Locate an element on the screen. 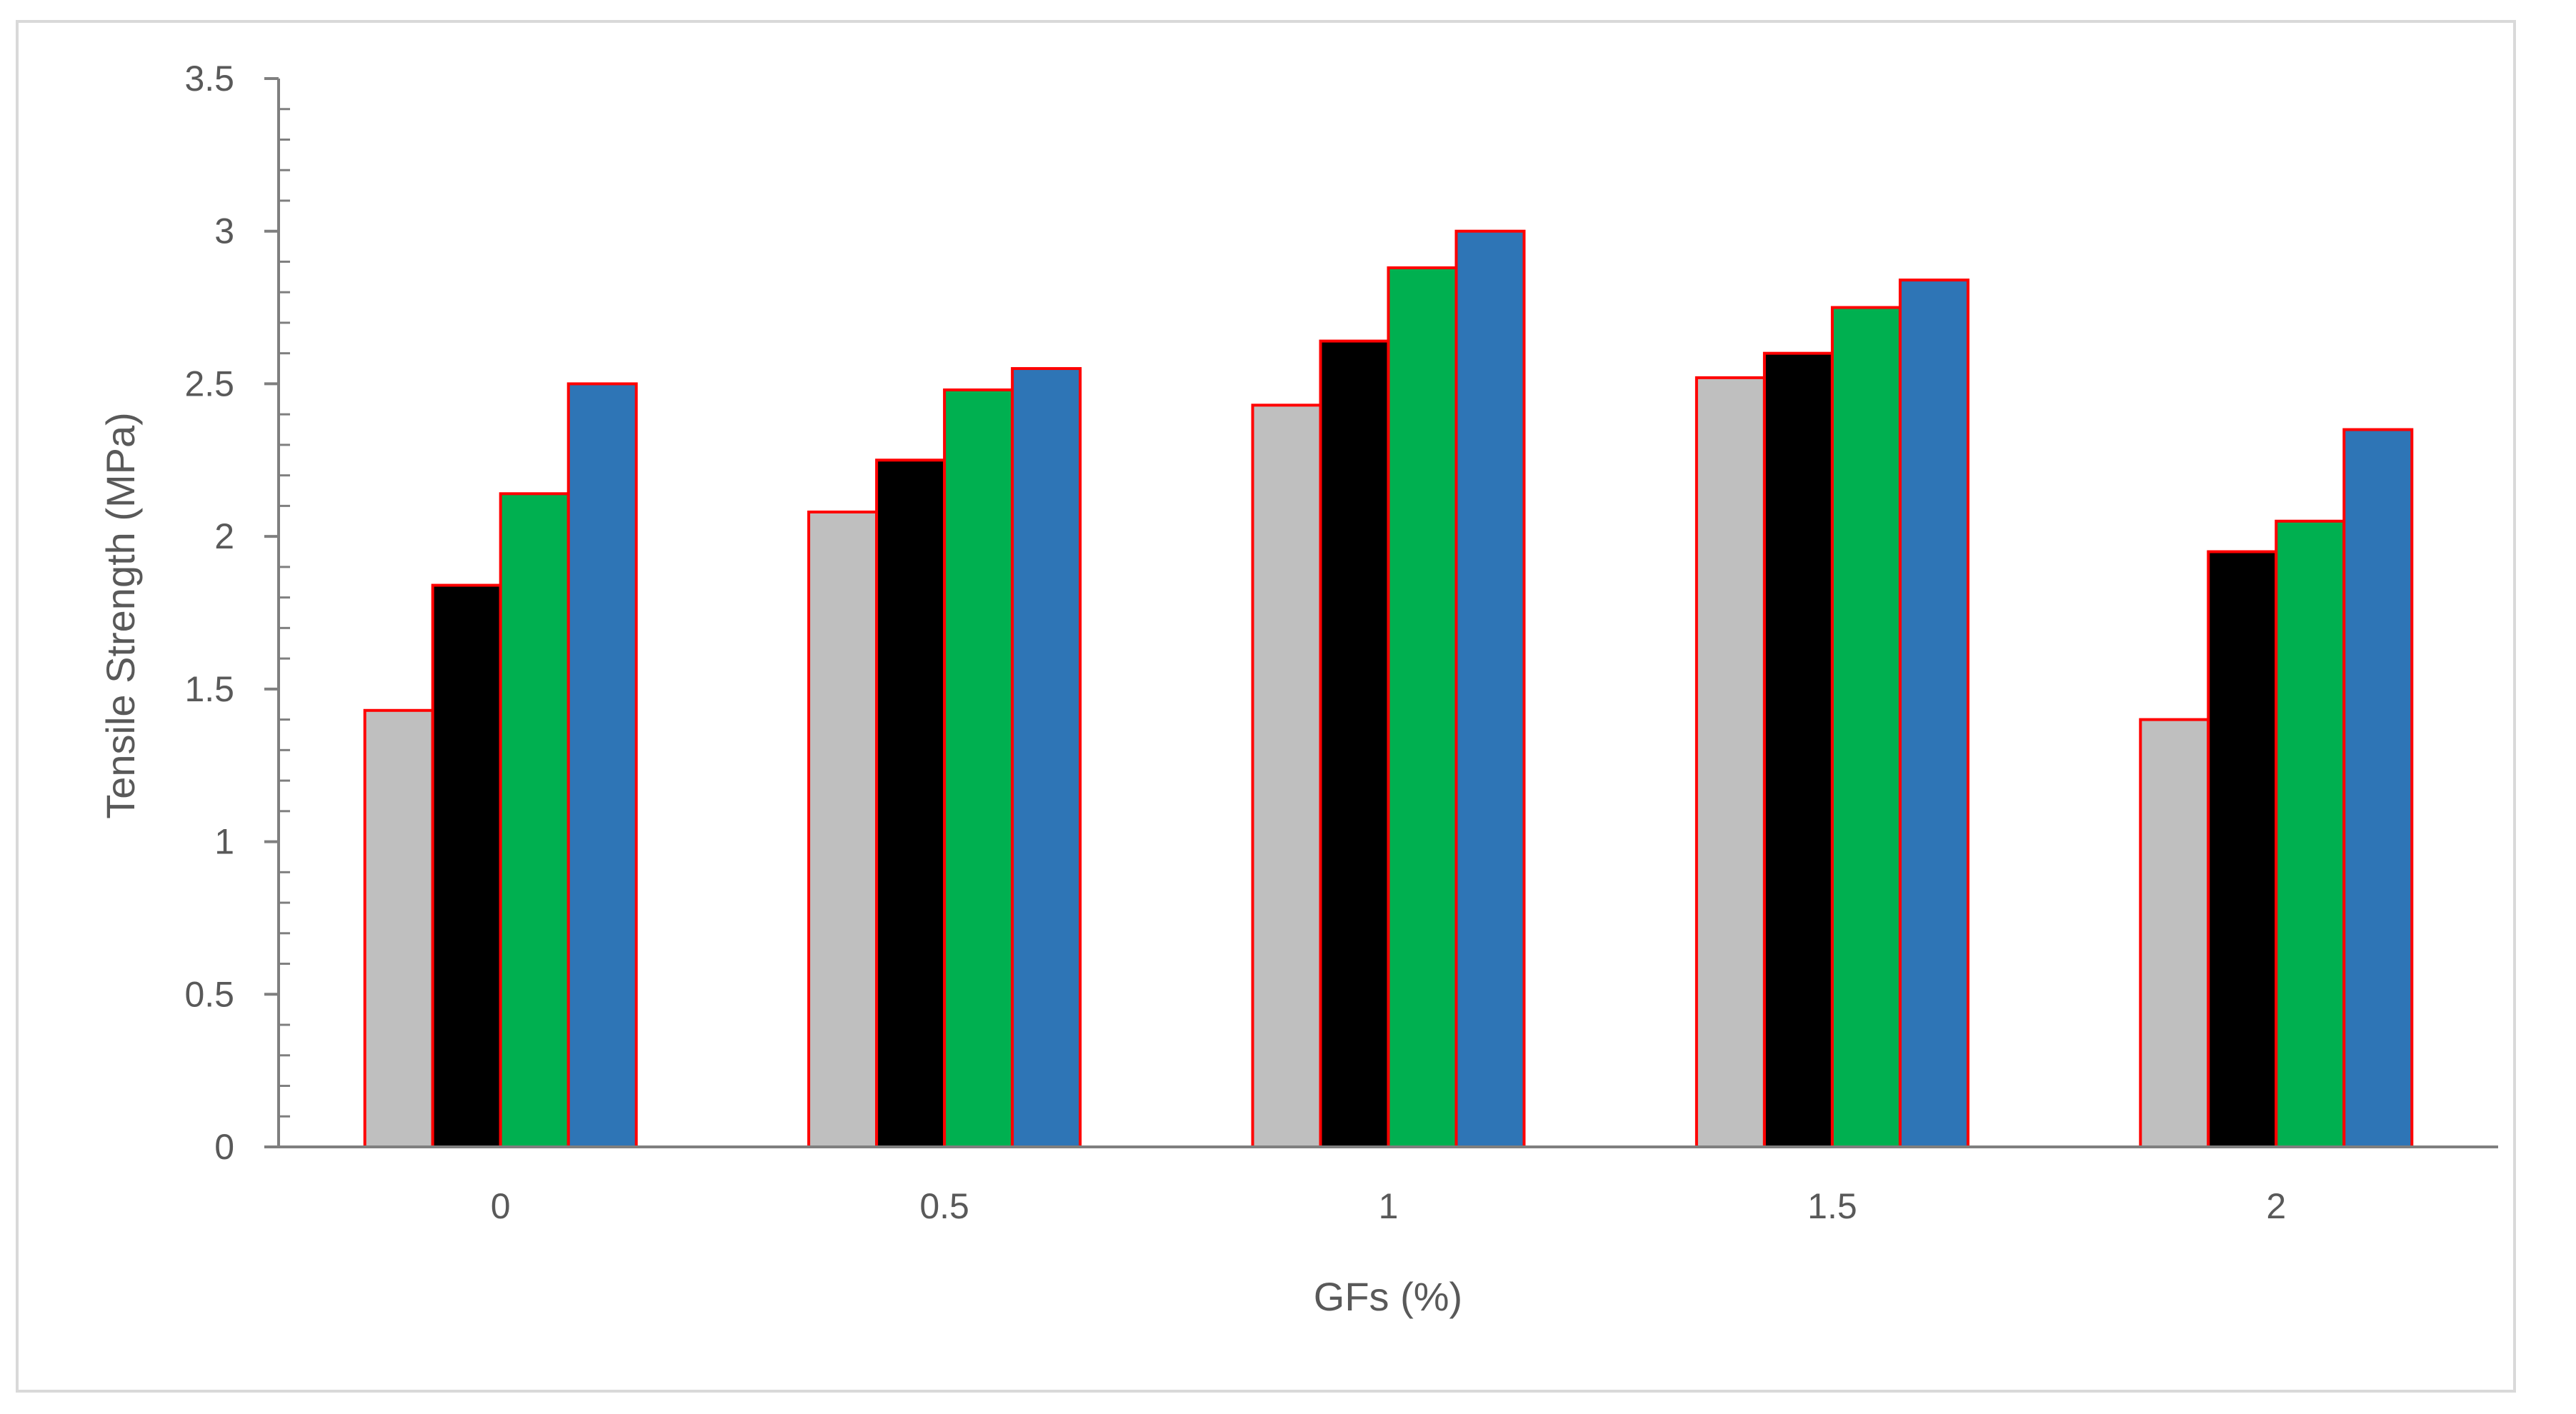  y-tick-label: 0.5 is located at coordinates (209, 994).